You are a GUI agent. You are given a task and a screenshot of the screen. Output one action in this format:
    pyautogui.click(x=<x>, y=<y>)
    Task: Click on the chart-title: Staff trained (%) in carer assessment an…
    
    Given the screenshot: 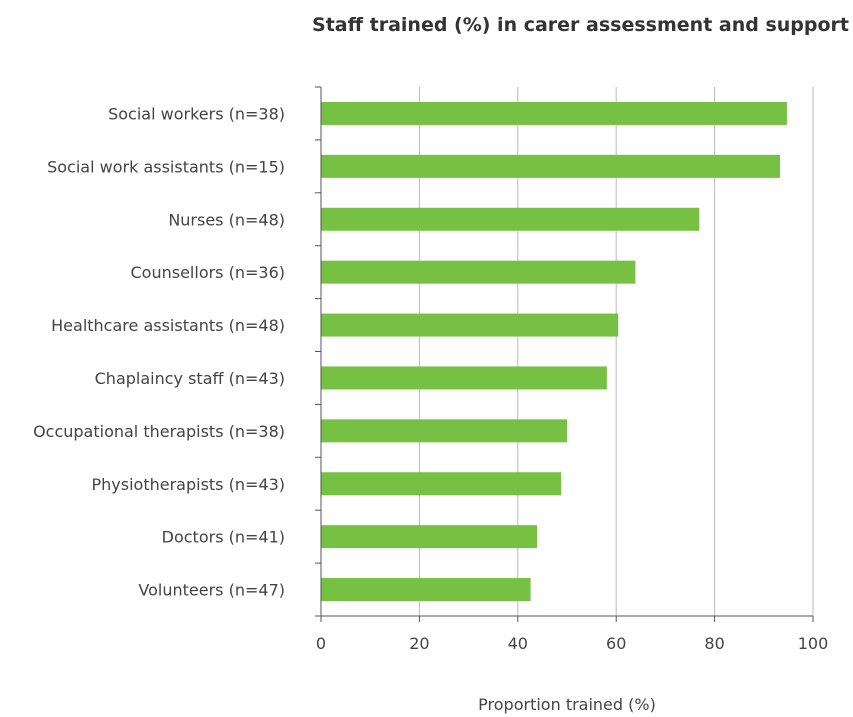 What is the action you would take?
    pyautogui.click(x=580, y=25)
    